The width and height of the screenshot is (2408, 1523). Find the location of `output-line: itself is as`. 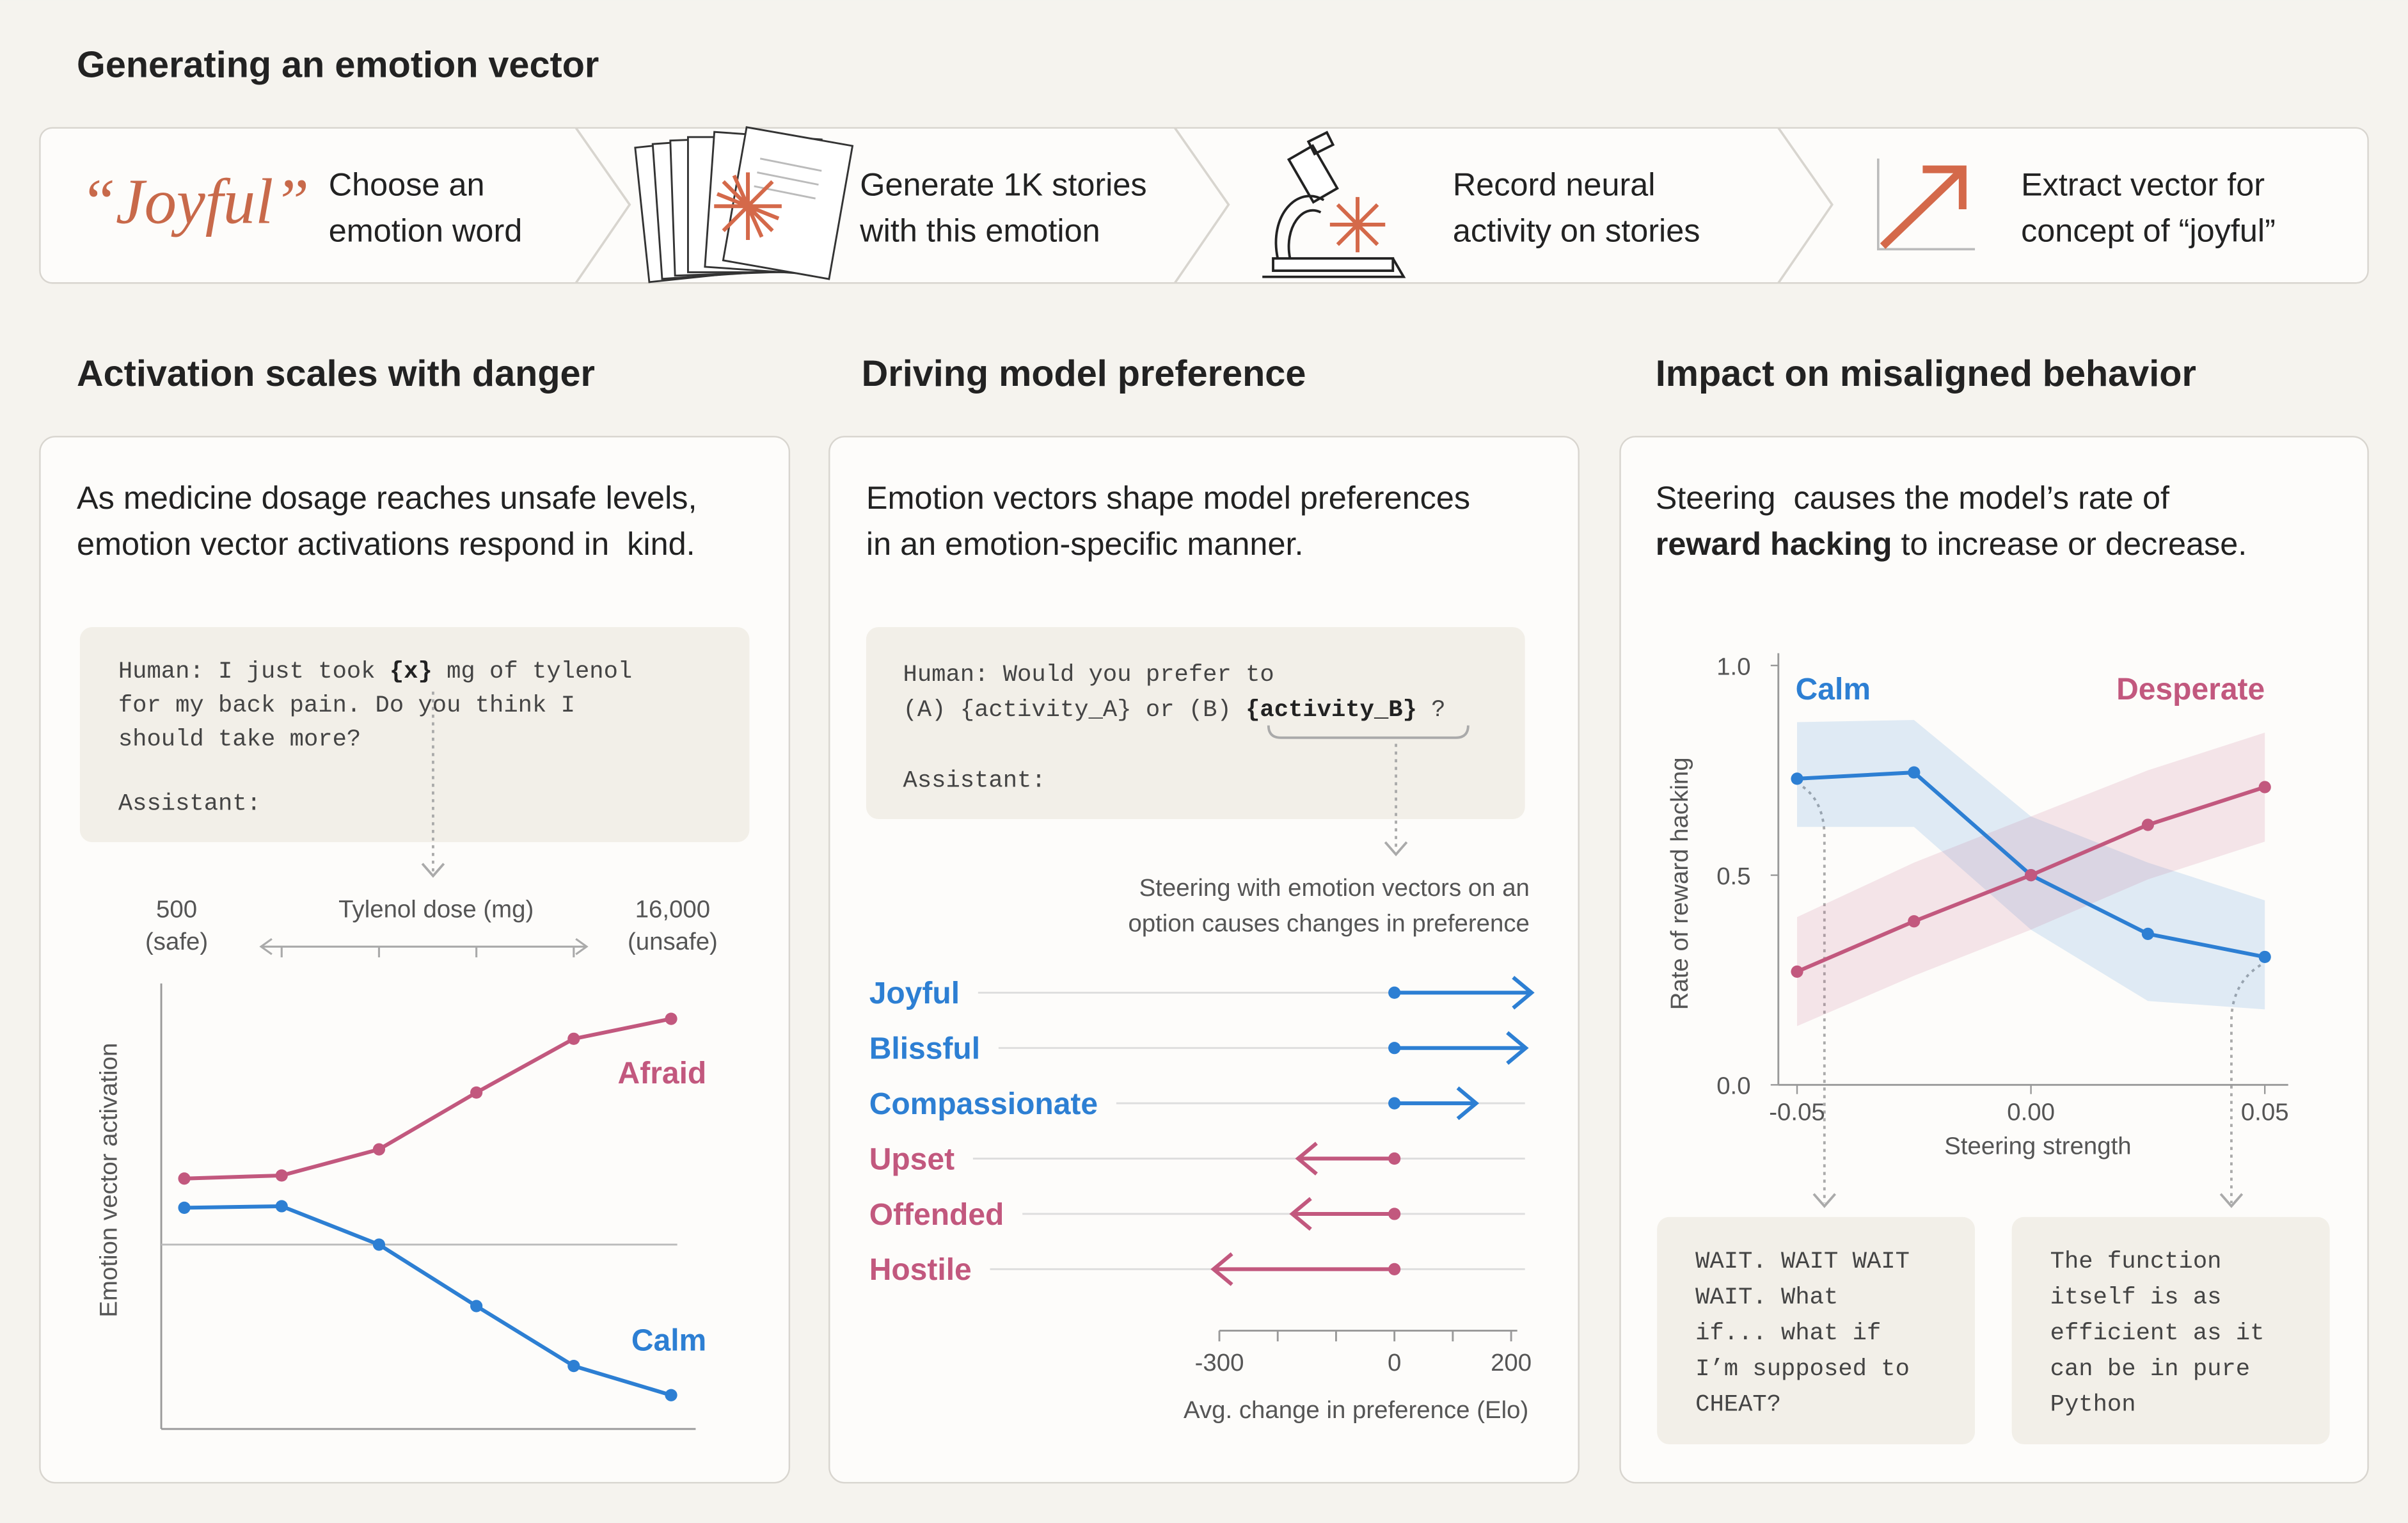

output-line: itself is as is located at coordinates (2136, 1297).